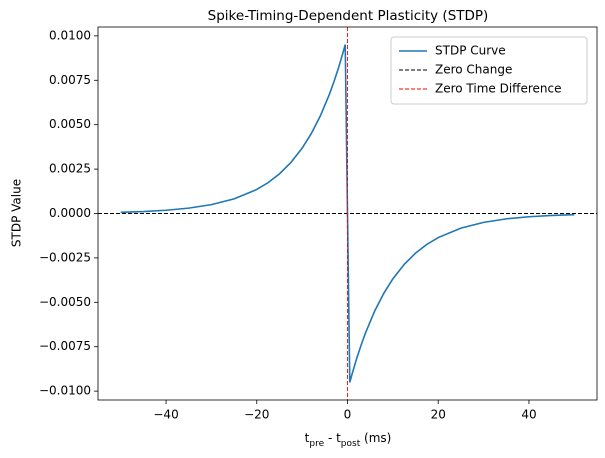 Image resolution: width=605 pixels, height=458 pixels. What do you see at coordinates (528, 415) in the screenshot?
I see `x-tick-label: 40` at bounding box center [528, 415].